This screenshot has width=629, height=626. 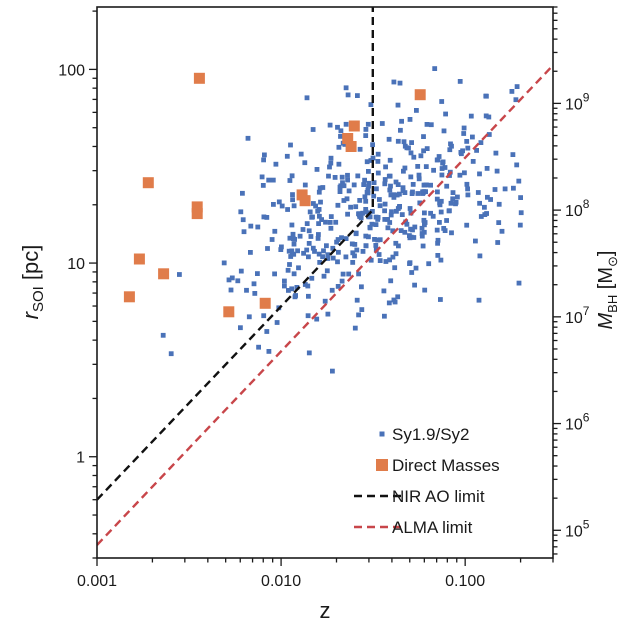 What do you see at coordinates (574, 425) in the screenshot?
I see `right-tick-base: 10` at bounding box center [574, 425].